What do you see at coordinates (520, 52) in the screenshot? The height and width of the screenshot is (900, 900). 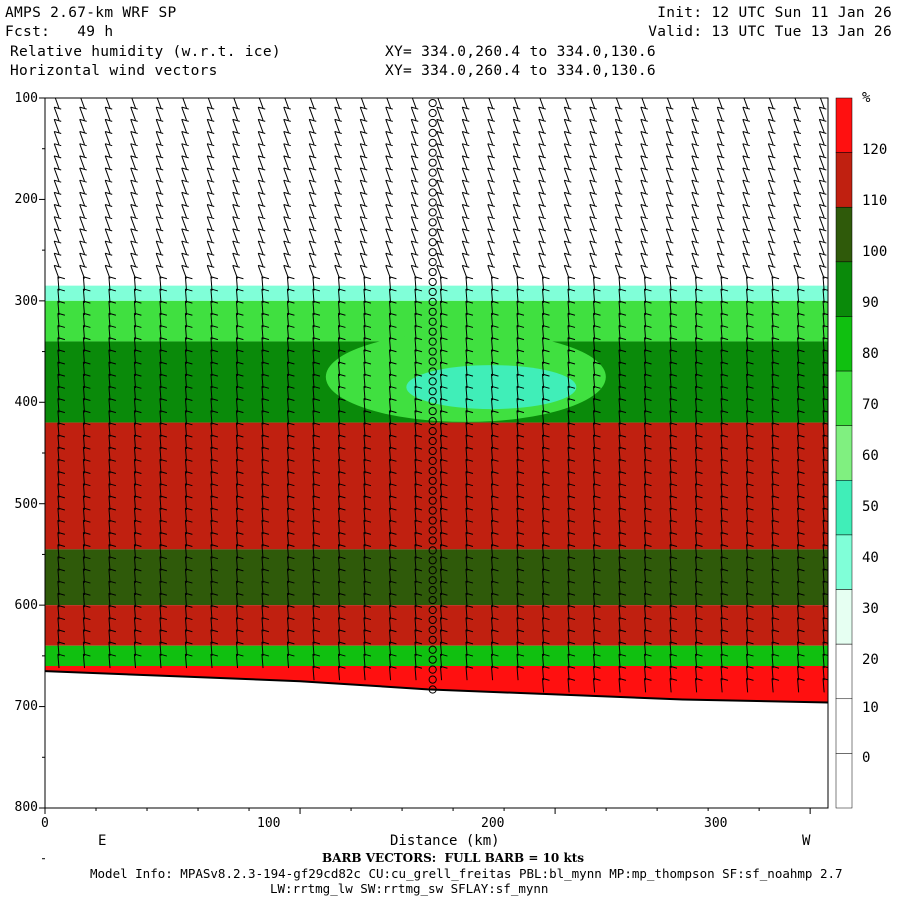 I see `cross-section-xy-1: XY= 334.0,260.4 to 334.0,130.6` at bounding box center [520, 52].